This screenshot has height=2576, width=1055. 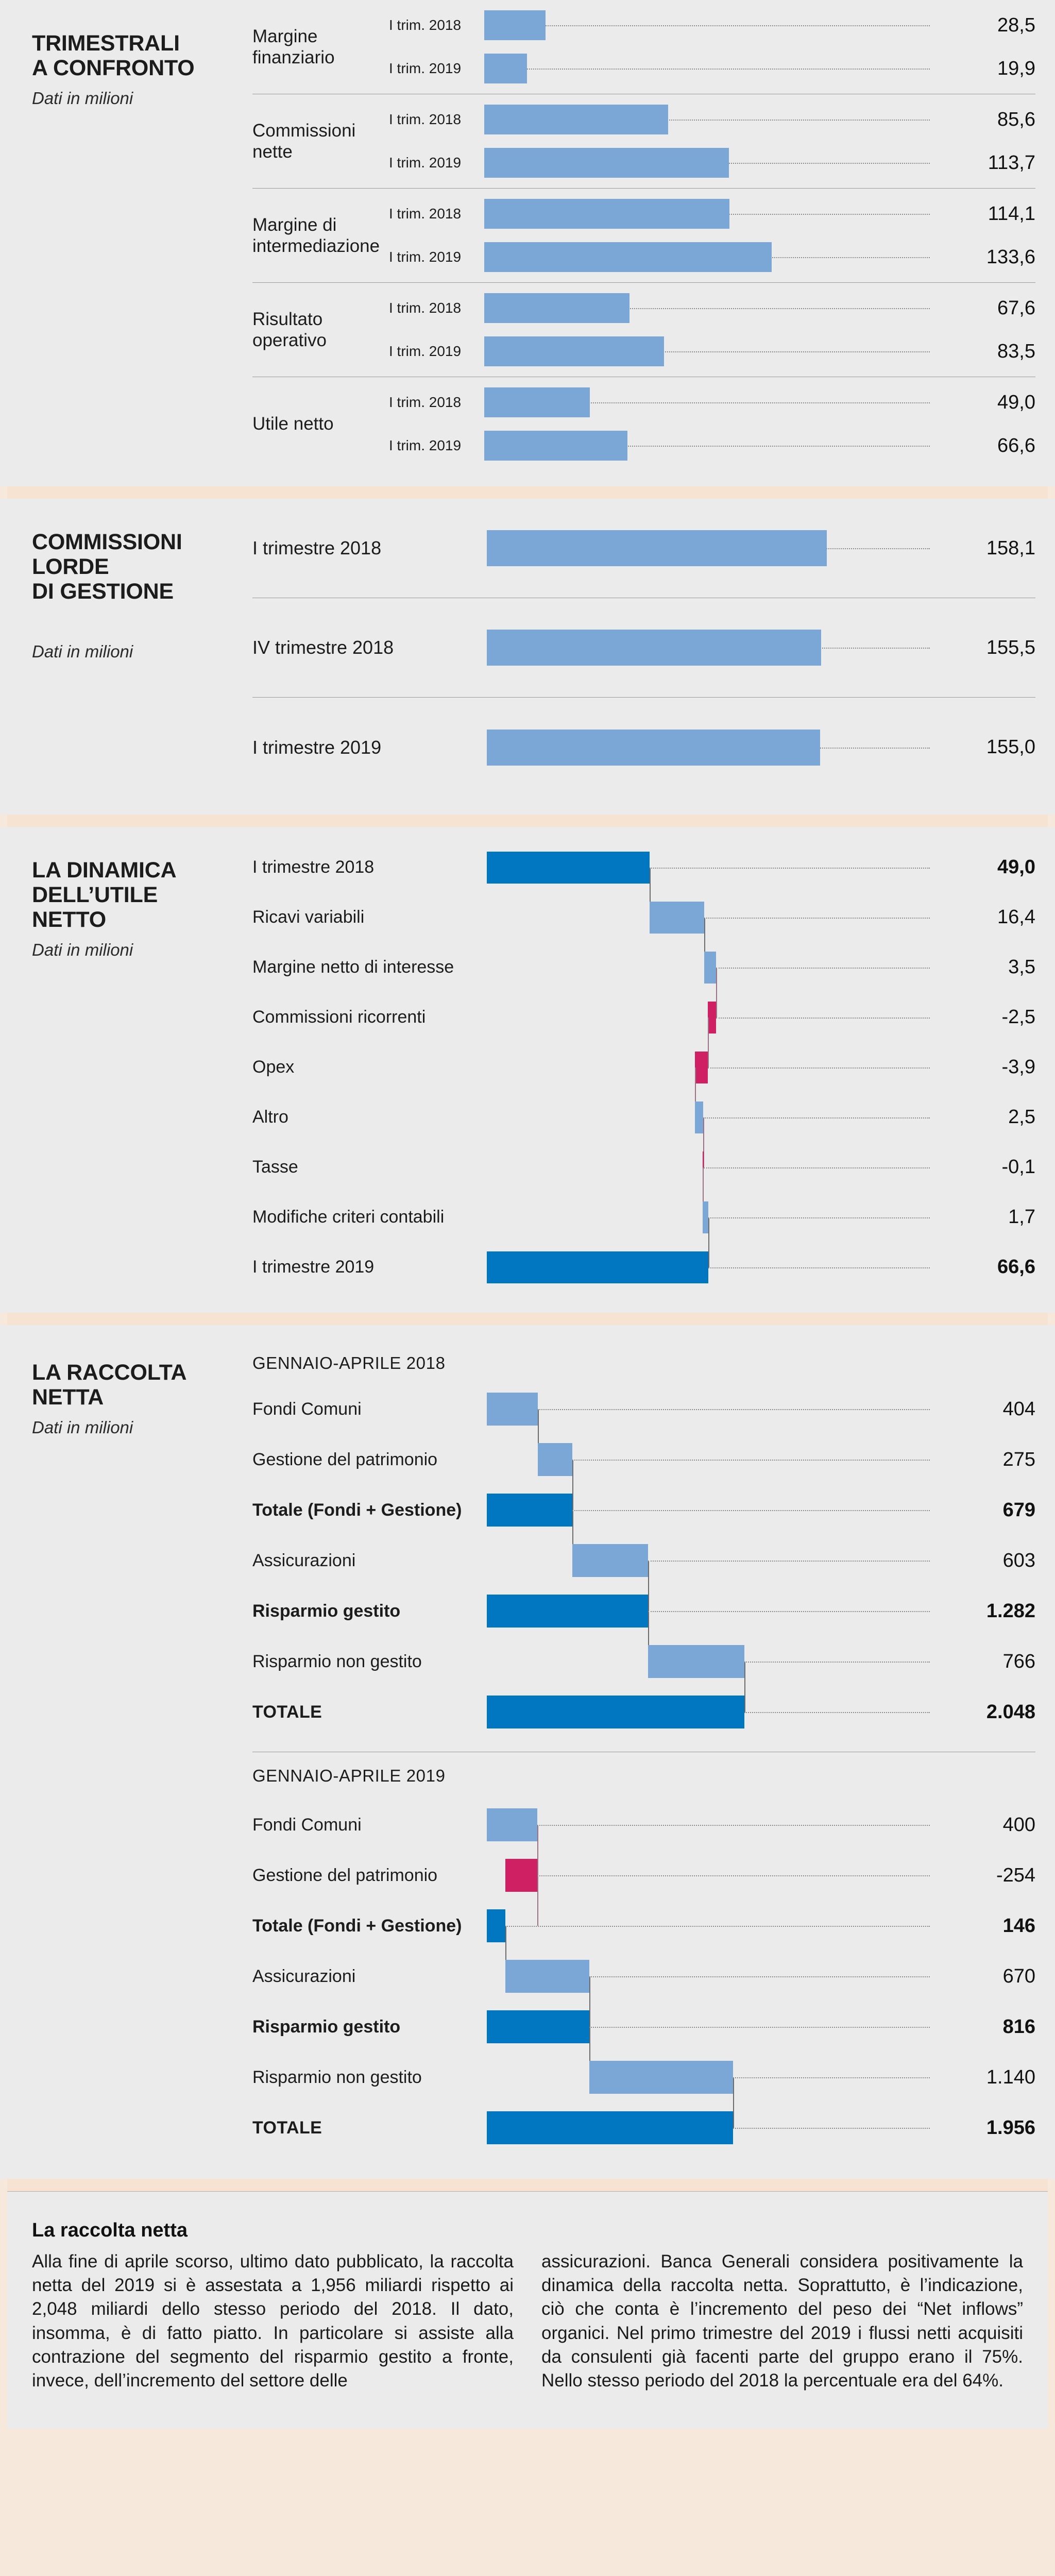 What do you see at coordinates (643, 1029) in the screenshot?
I see `waterfall-row: Commissioni ricorrenti -2,5` at bounding box center [643, 1029].